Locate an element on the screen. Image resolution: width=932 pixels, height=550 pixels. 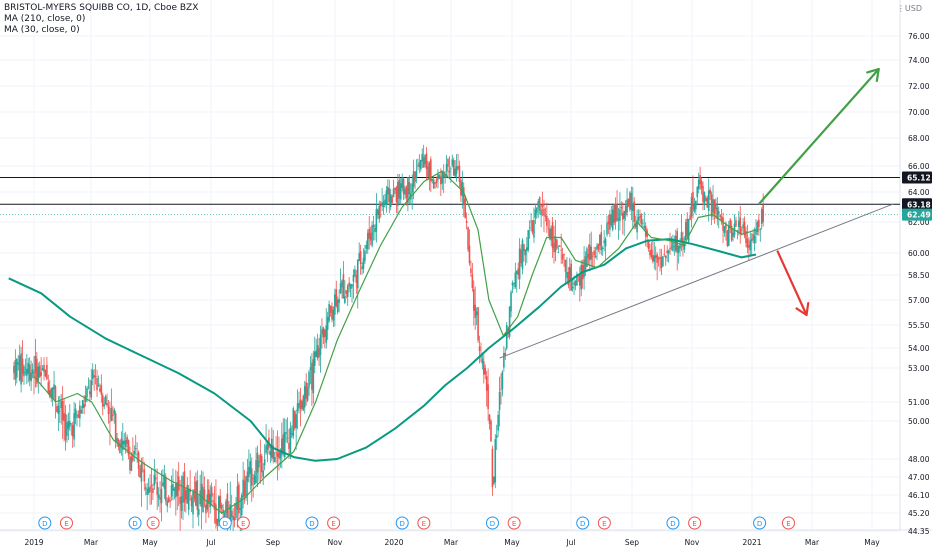
event-marker-circle is located at coordinates (583, 523).